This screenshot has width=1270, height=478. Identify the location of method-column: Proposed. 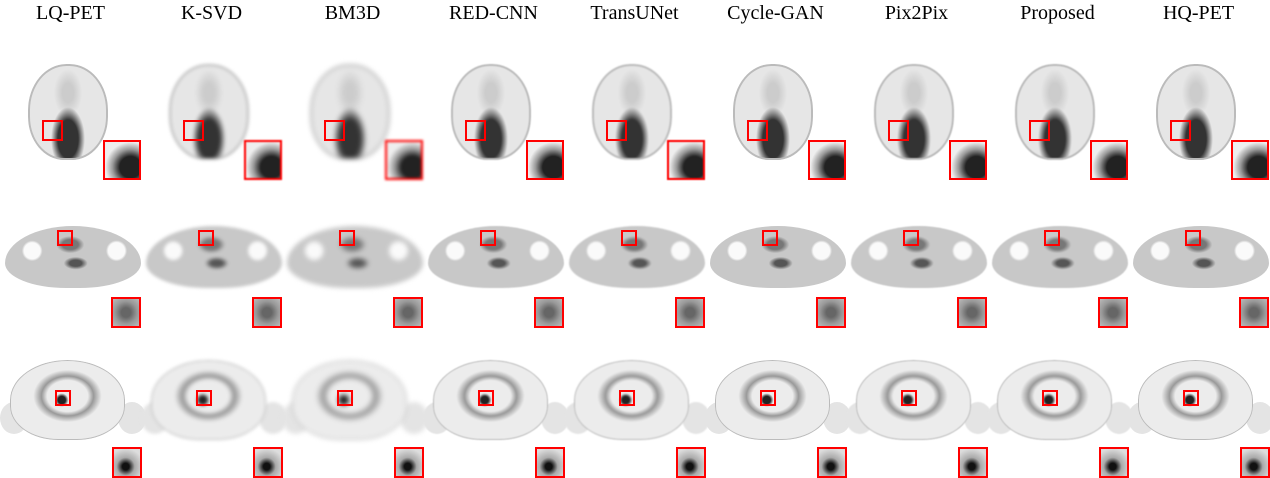
(1060, 239).